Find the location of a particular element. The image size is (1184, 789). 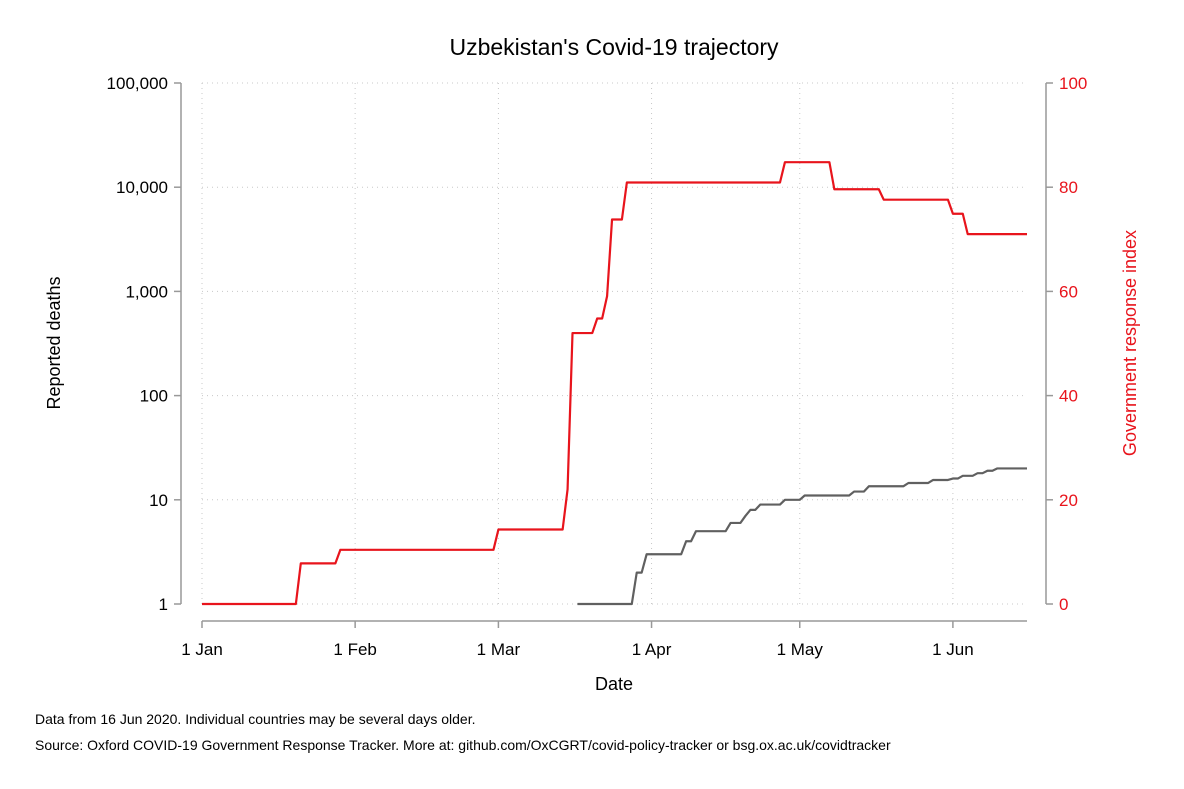

x-tick-label: 1 Jun is located at coordinates (953, 649).